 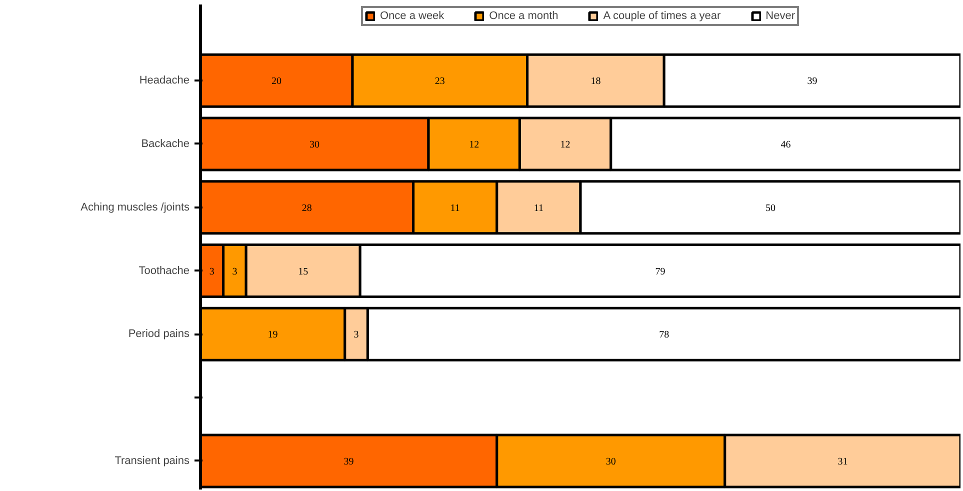 What do you see at coordinates (135, 207) in the screenshot?
I see `y-tick-label: Aching muscles /joints` at bounding box center [135, 207].